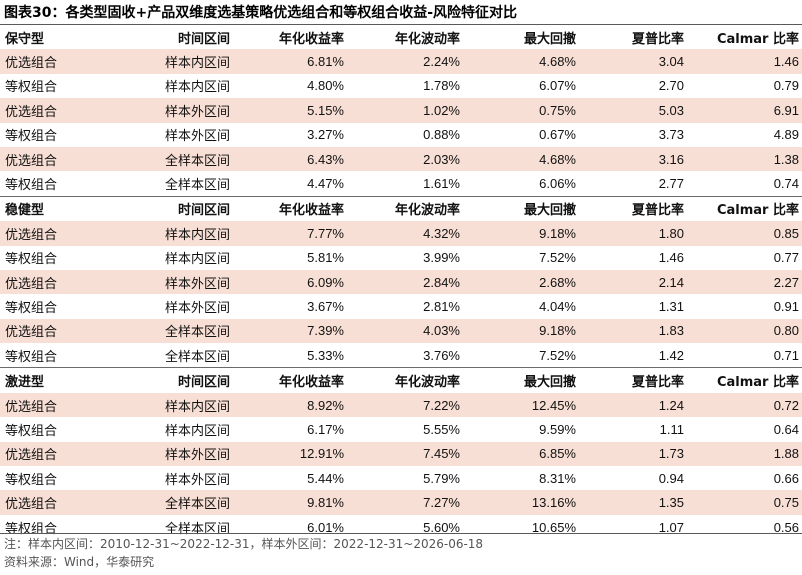 The height and width of the screenshot is (575, 802). What do you see at coordinates (745, 380) in the screenshot?
I see `column-header: Calmar 比率` at bounding box center [745, 380].